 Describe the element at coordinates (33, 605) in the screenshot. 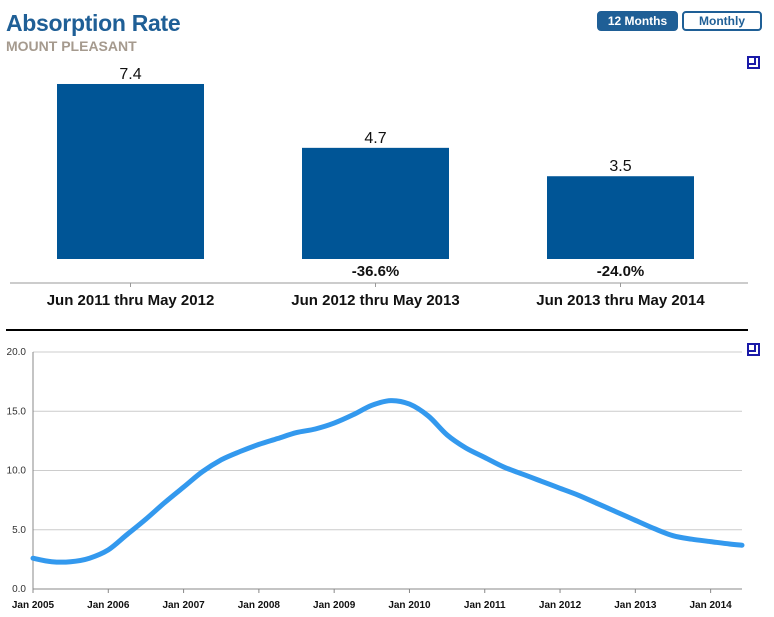

I see `x-tick-label: Jan 2005` at that location.